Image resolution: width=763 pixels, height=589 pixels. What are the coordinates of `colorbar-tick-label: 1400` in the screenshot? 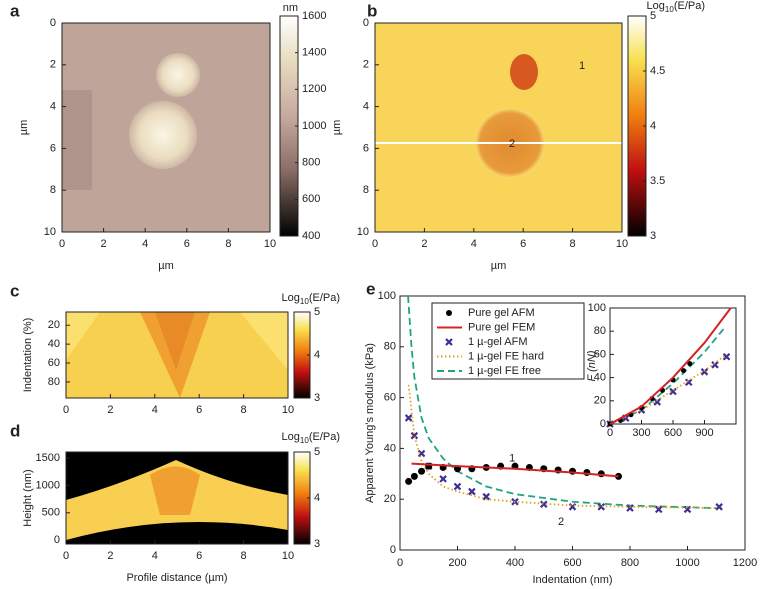 It's located at (314, 53).